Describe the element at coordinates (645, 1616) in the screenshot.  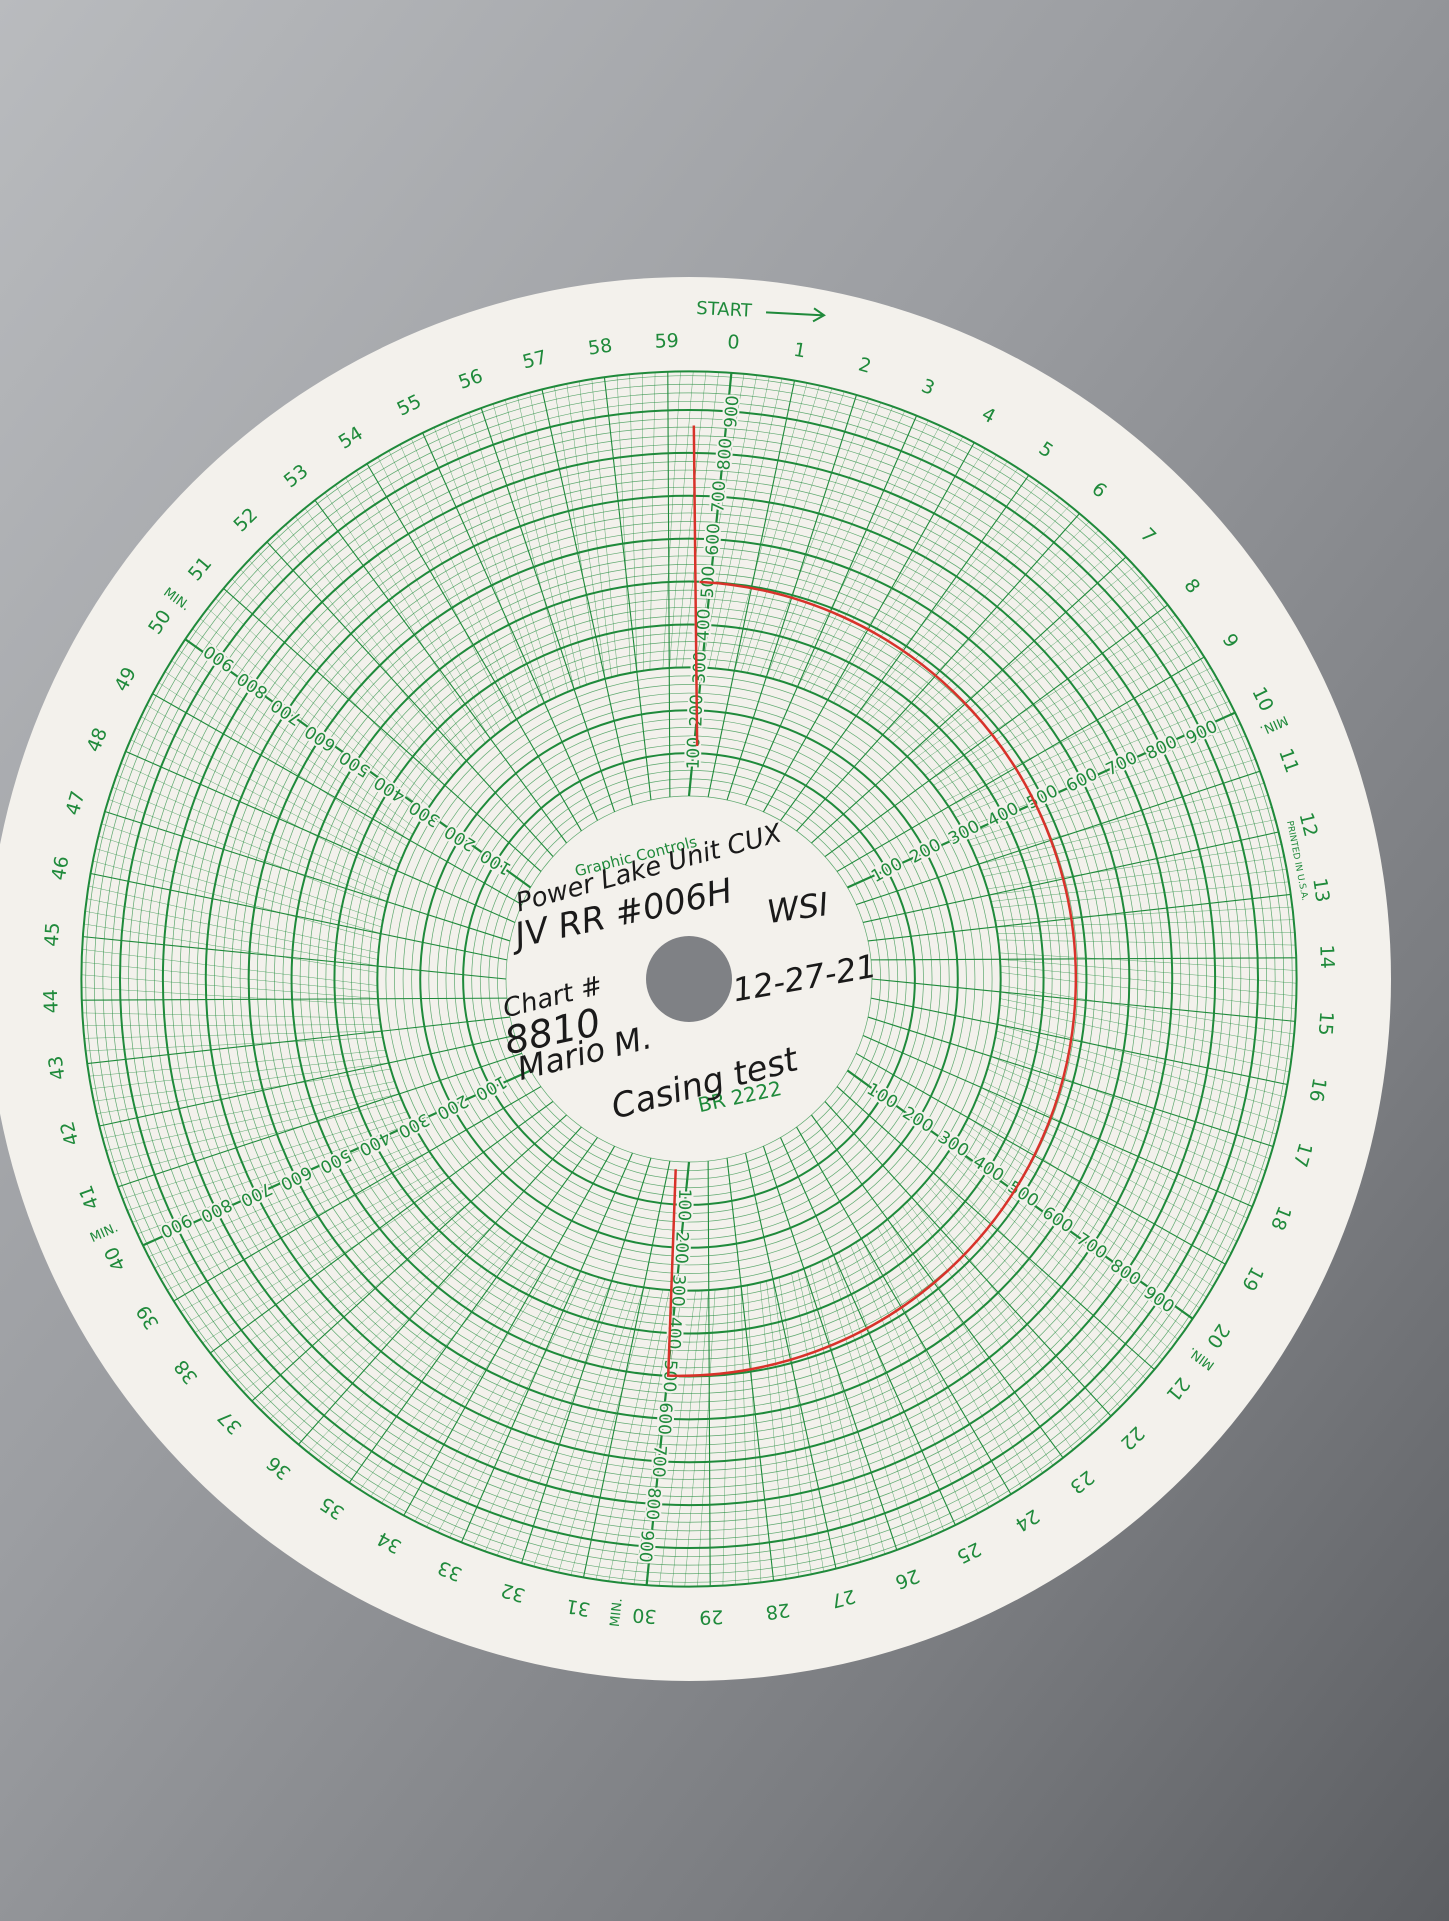
I see `minute-label: 30` at that location.